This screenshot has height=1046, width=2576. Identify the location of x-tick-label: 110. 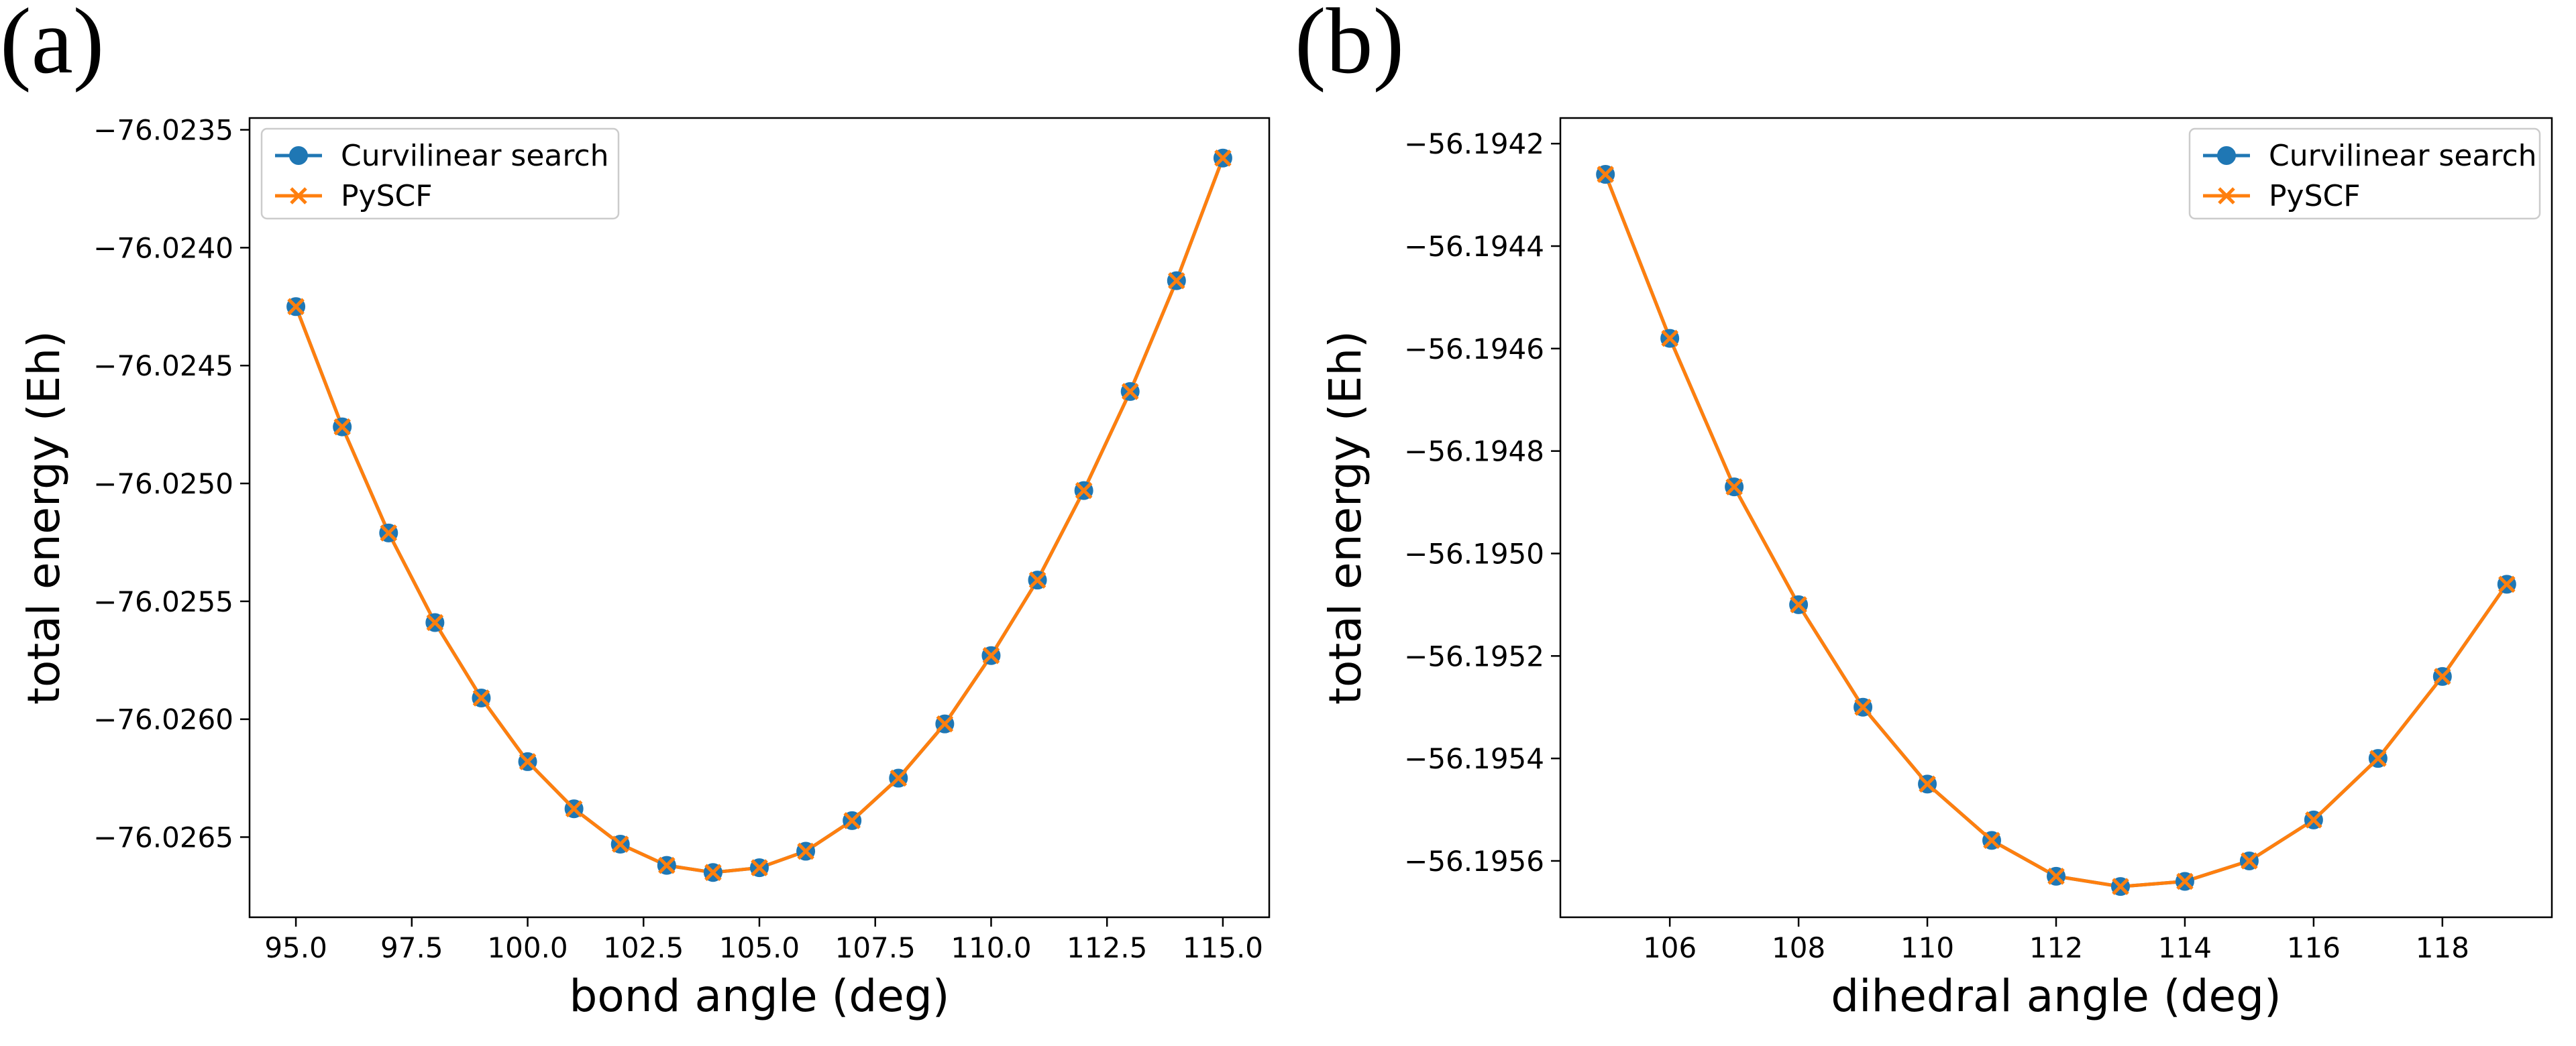
(1927, 947).